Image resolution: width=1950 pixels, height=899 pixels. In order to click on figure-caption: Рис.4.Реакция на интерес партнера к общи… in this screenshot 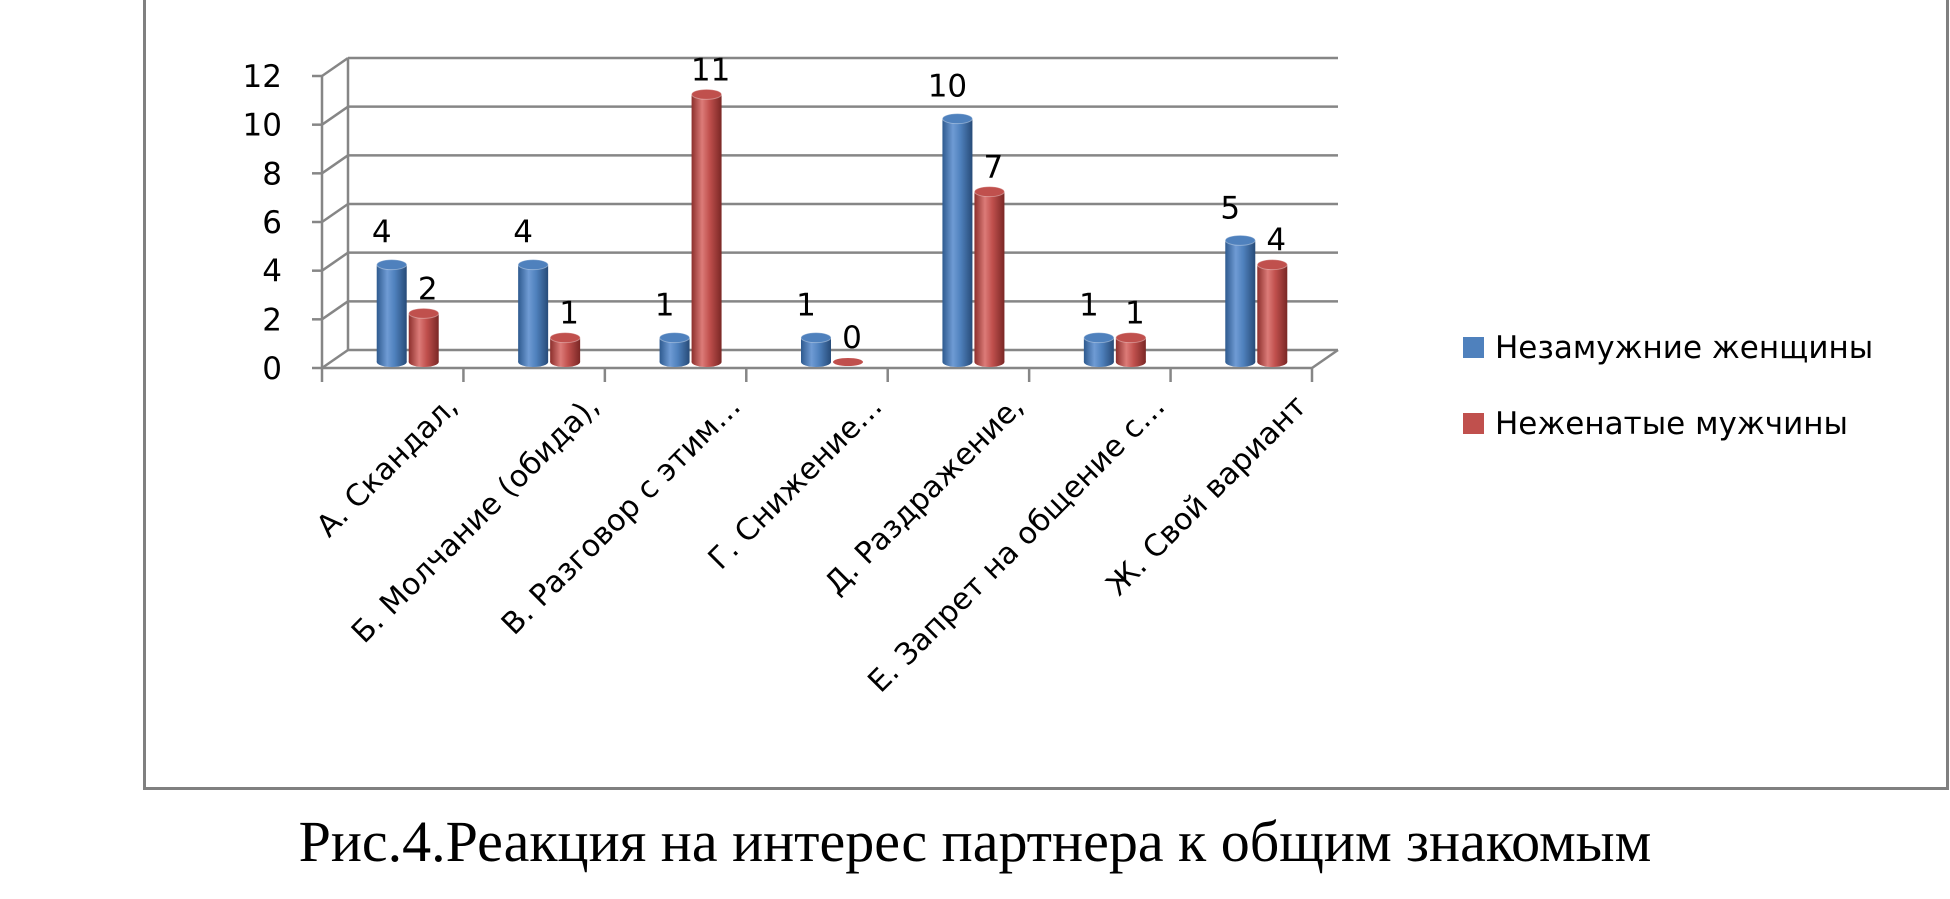, I will do `click(975, 841)`.